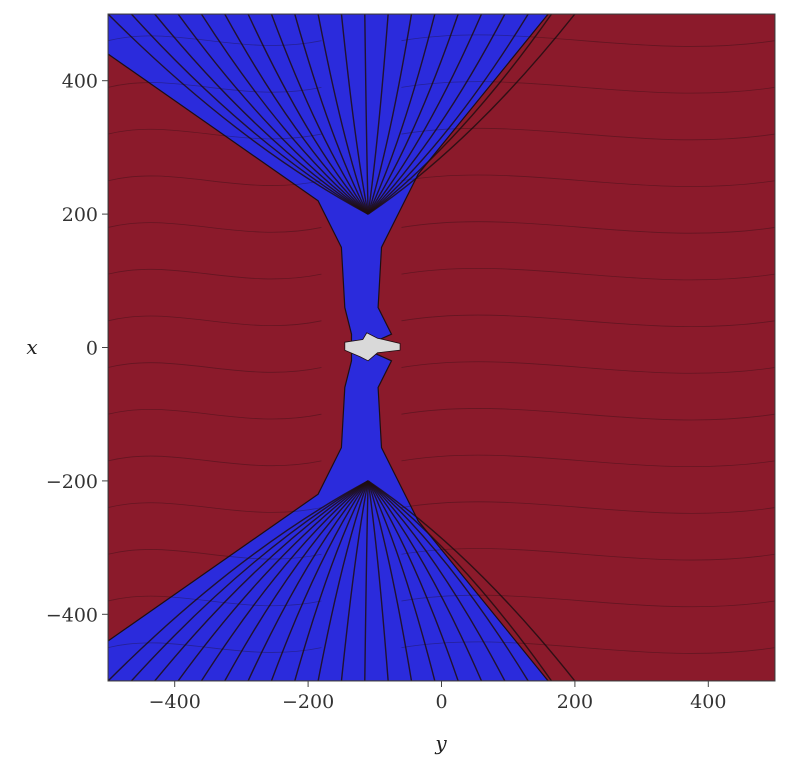 Image resolution: width=797 pixels, height=757 pixels. I want to click on y-axis-label: x, so click(31, 347).